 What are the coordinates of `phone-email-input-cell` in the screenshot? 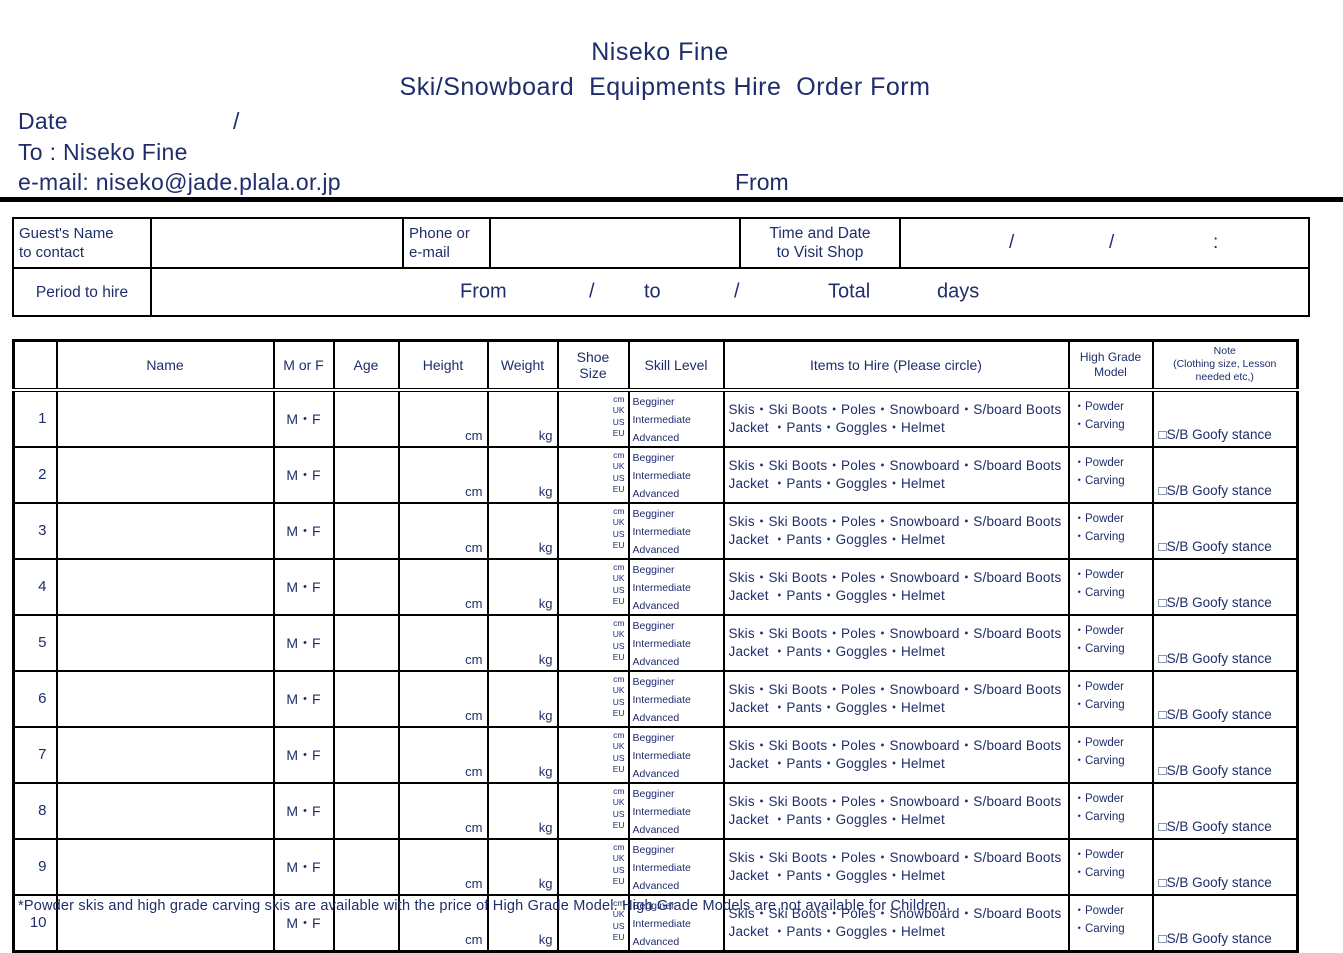 It's located at (614, 243).